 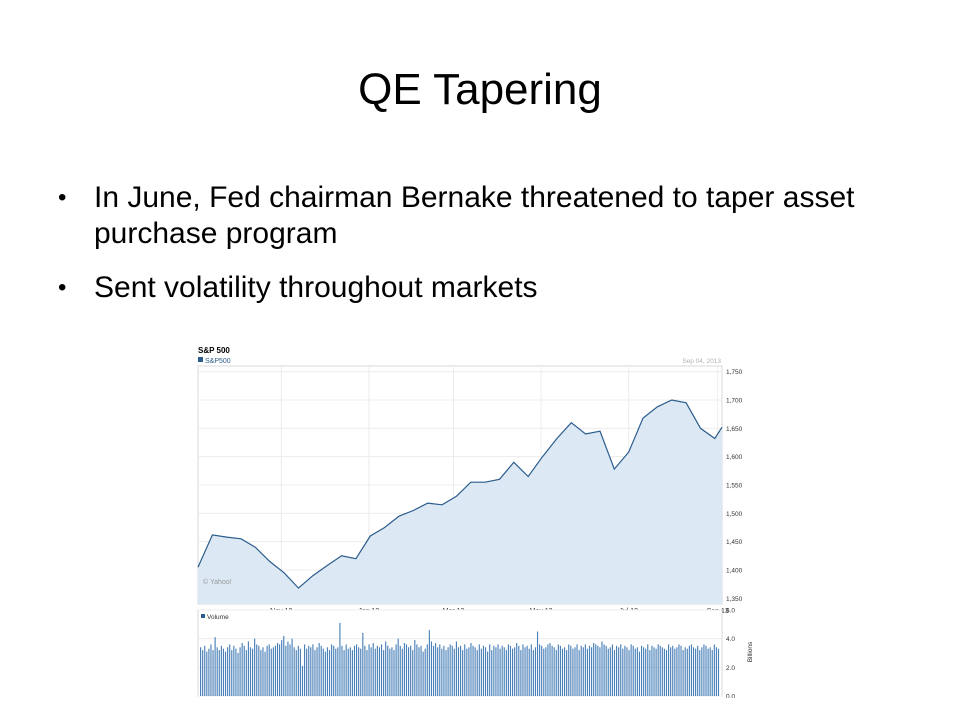 What do you see at coordinates (214, 350) in the screenshot?
I see `chart-title: S&P 500` at bounding box center [214, 350].